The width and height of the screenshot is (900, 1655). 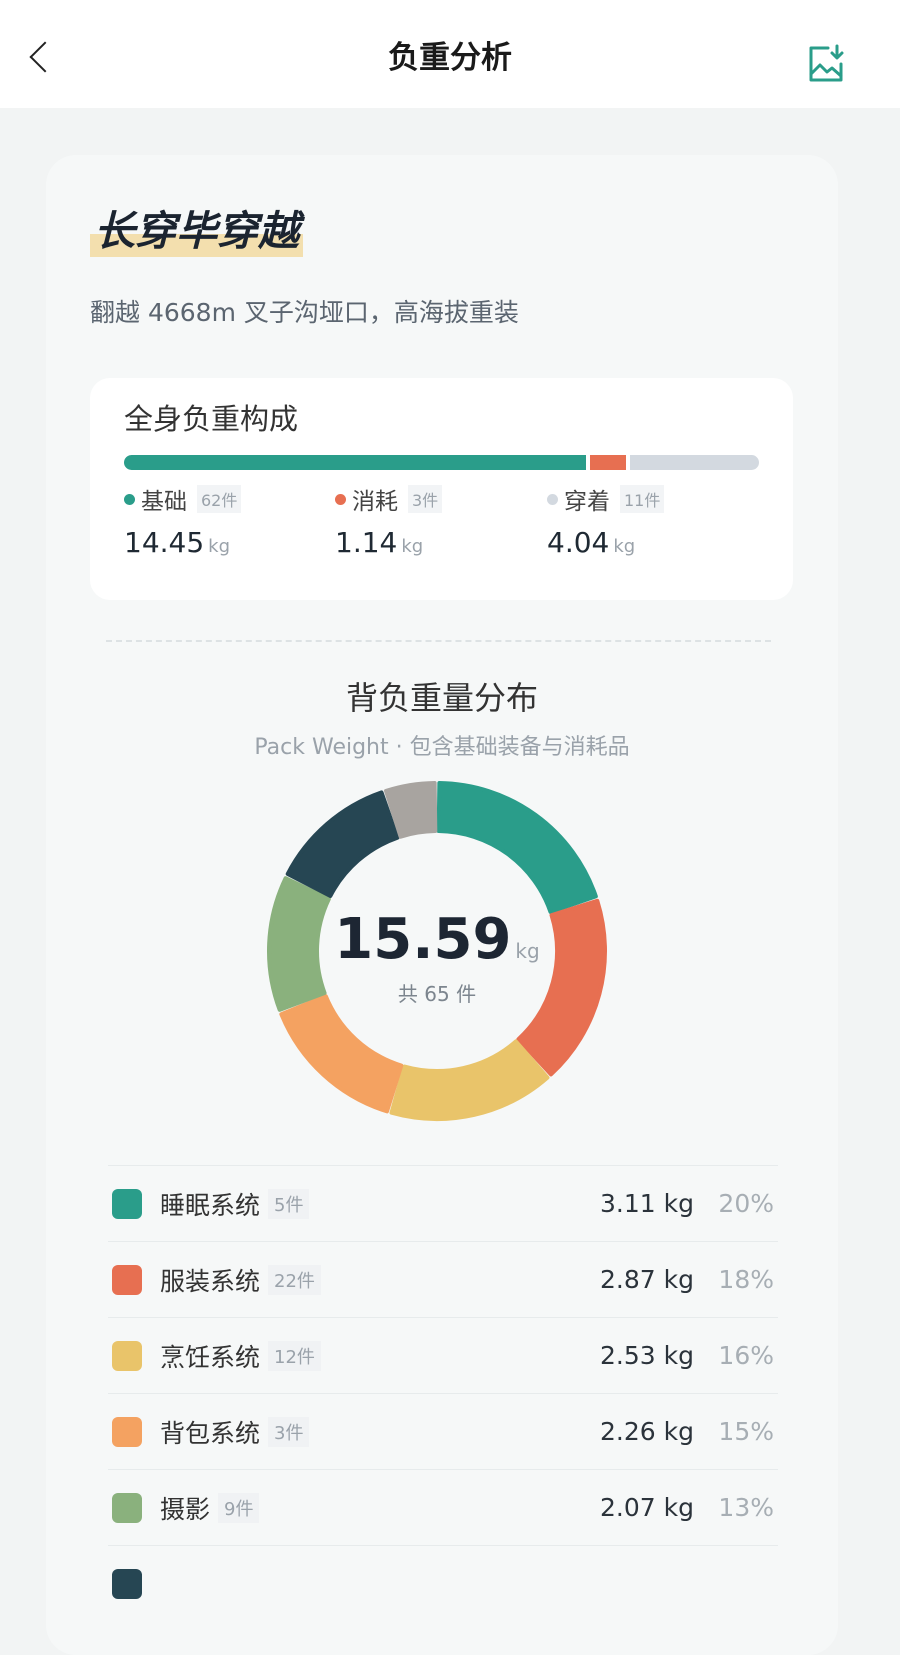 What do you see at coordinates (826, 64) in the screenshot?
I see `image-download-icon` at bounding box center [826, 64].